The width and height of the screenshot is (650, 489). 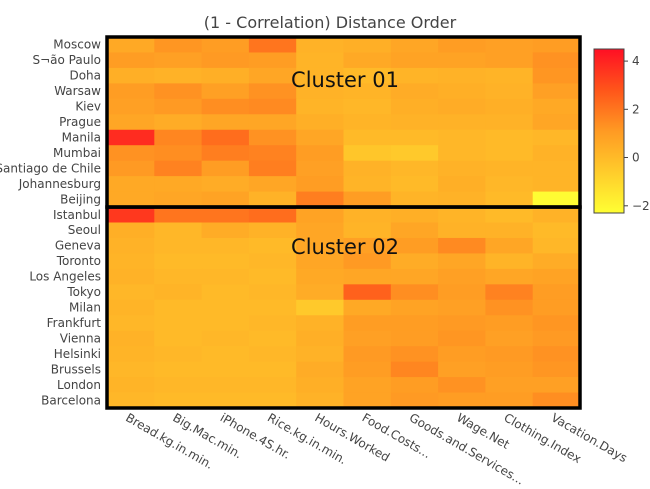 What do you see at coordinates (330, 22) in the screenshot?
I see `chart-title: (1 - Correlation) Distance Order` at bounding box center [330, 22].